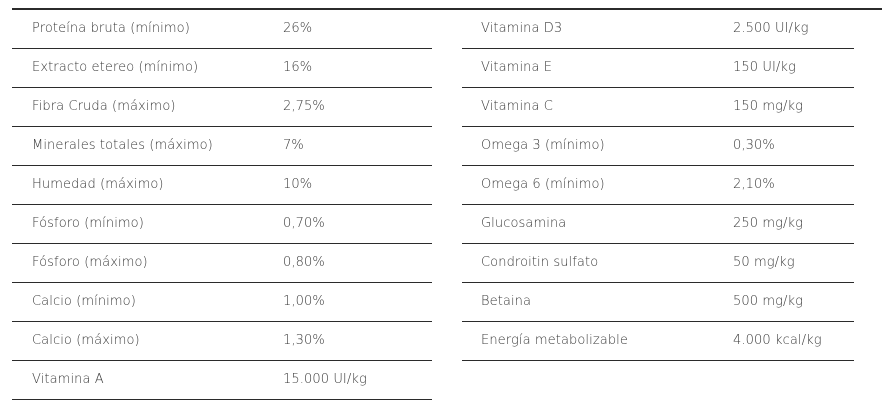 The image size is (885, 405). What do you see at coordinates (768, 106) in the screenshot?
I see `nutrient-value: 150 mg/kg` at bounding box center [768, 106].